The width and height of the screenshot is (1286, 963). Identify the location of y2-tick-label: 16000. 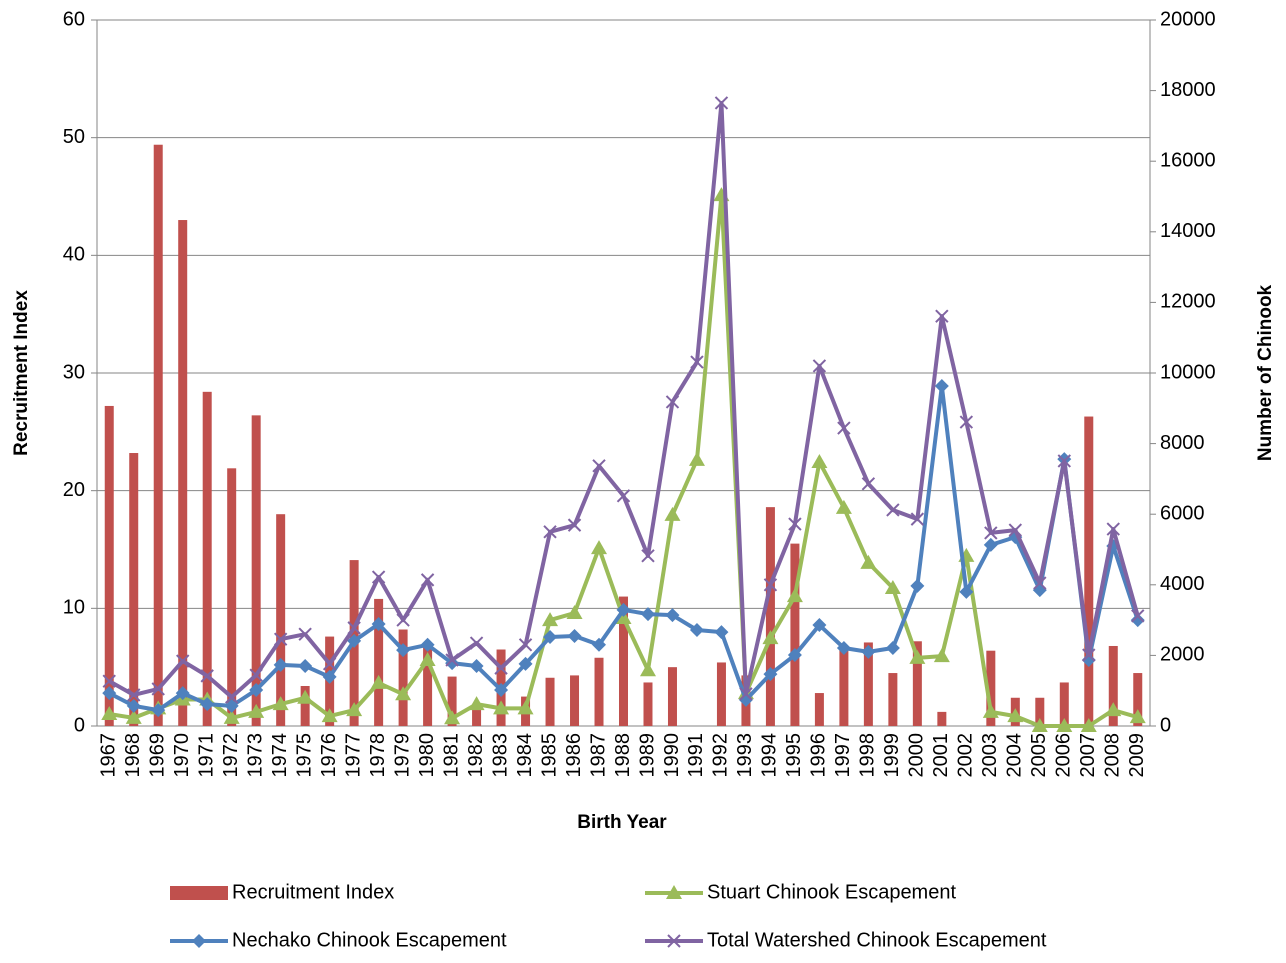
(1188, 160).